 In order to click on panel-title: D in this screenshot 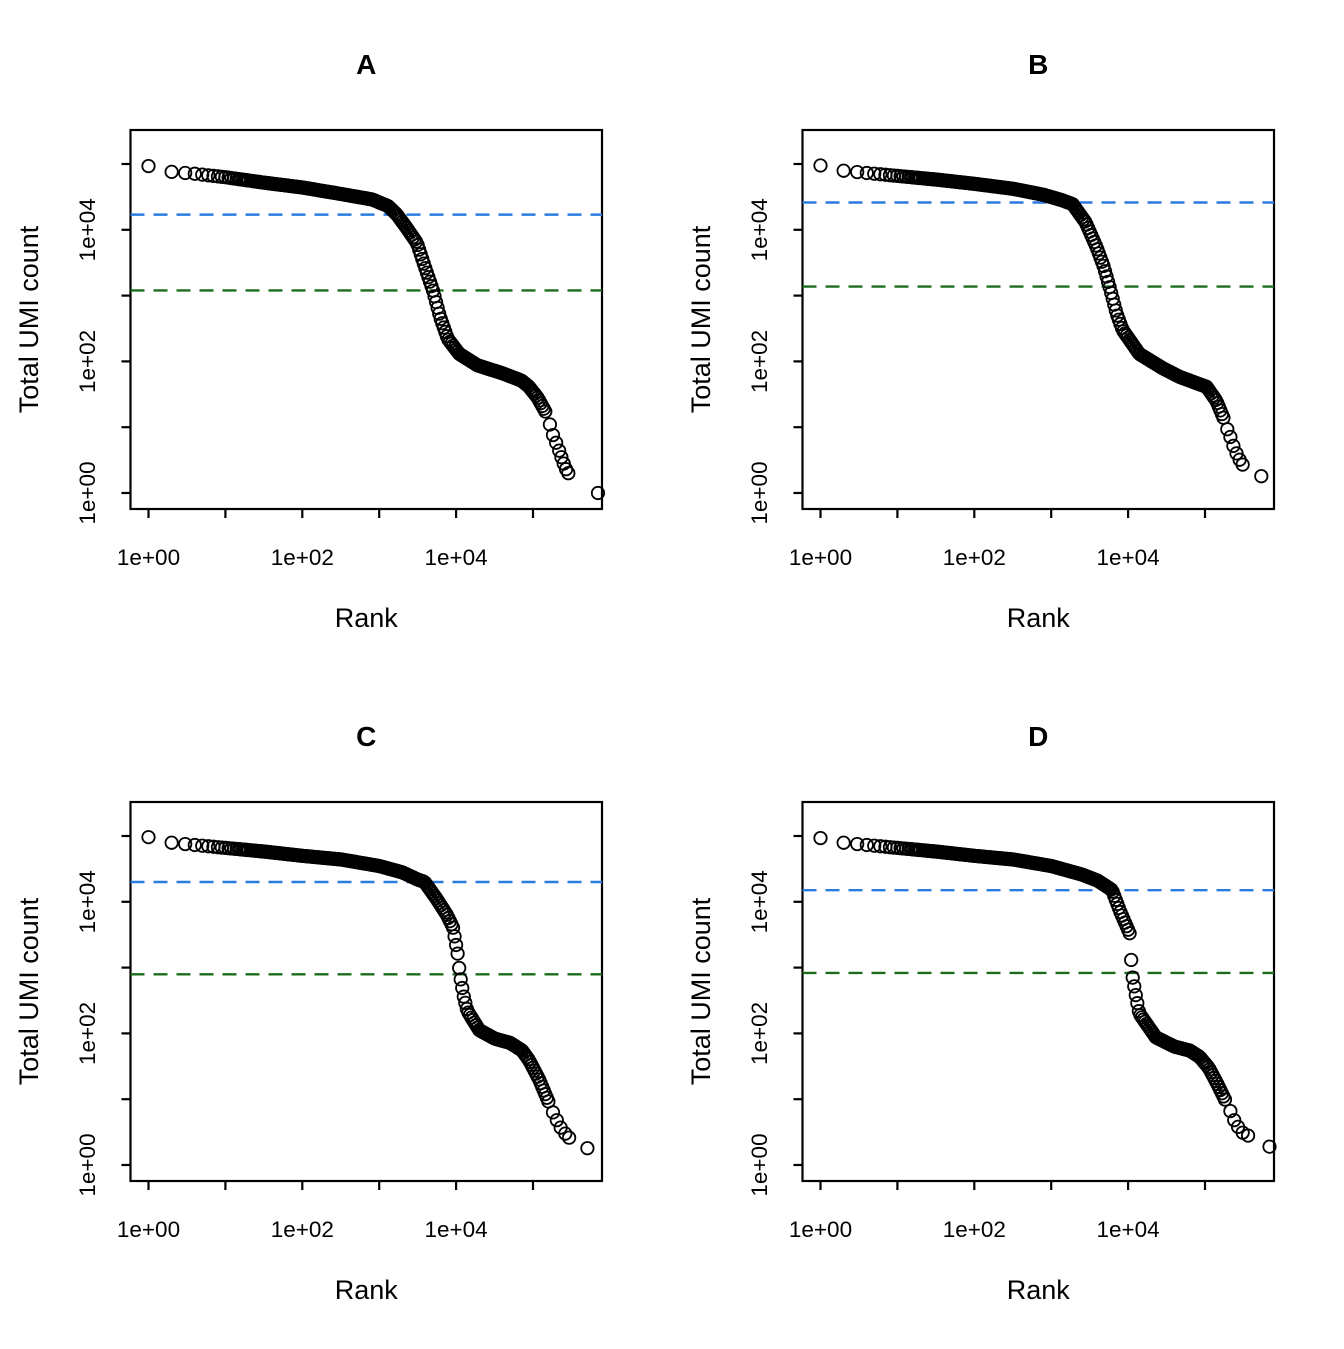, I will do `click(1038, 736)`.